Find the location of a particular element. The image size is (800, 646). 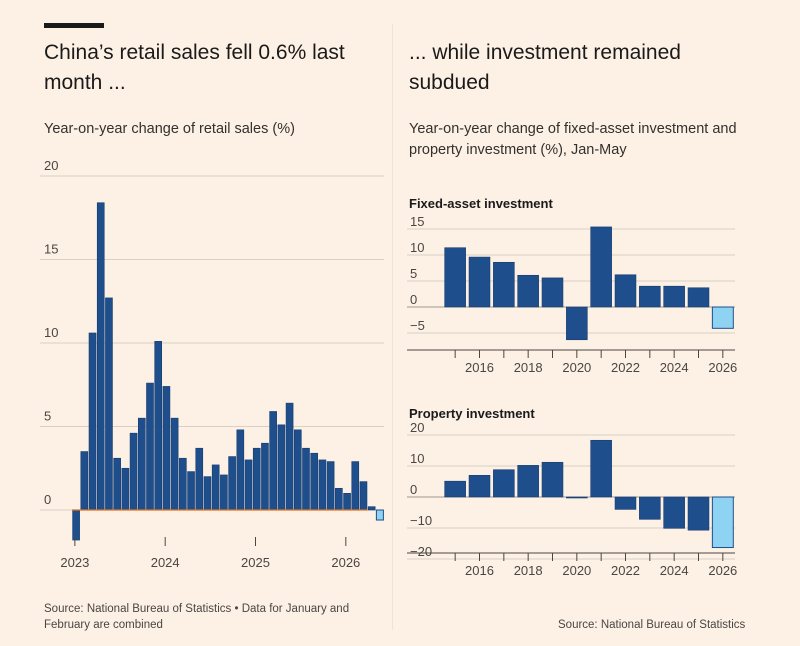

retail-y-tick-5: 5 is located at coordinates (47, 416).